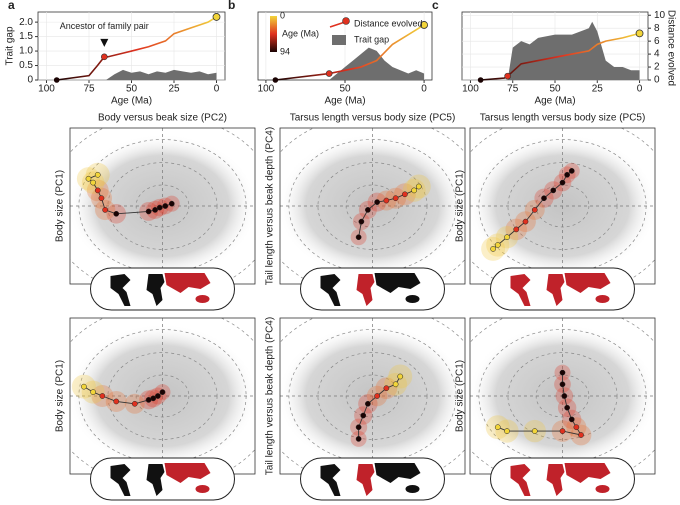  I want to click on colorbar-label: Age (Ma), so click(300, 33).